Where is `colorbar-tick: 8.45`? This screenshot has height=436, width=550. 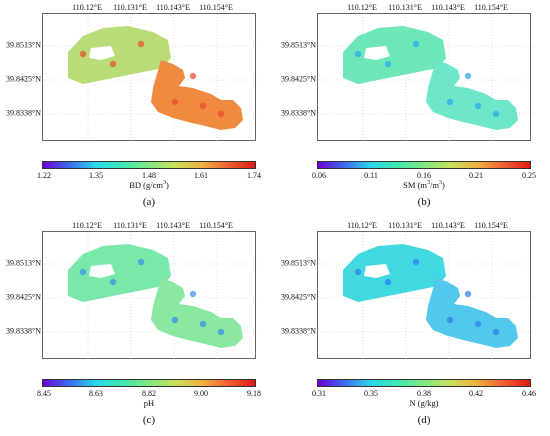
colorbar-tick: 8.45 is located at coordinates (44, 393).